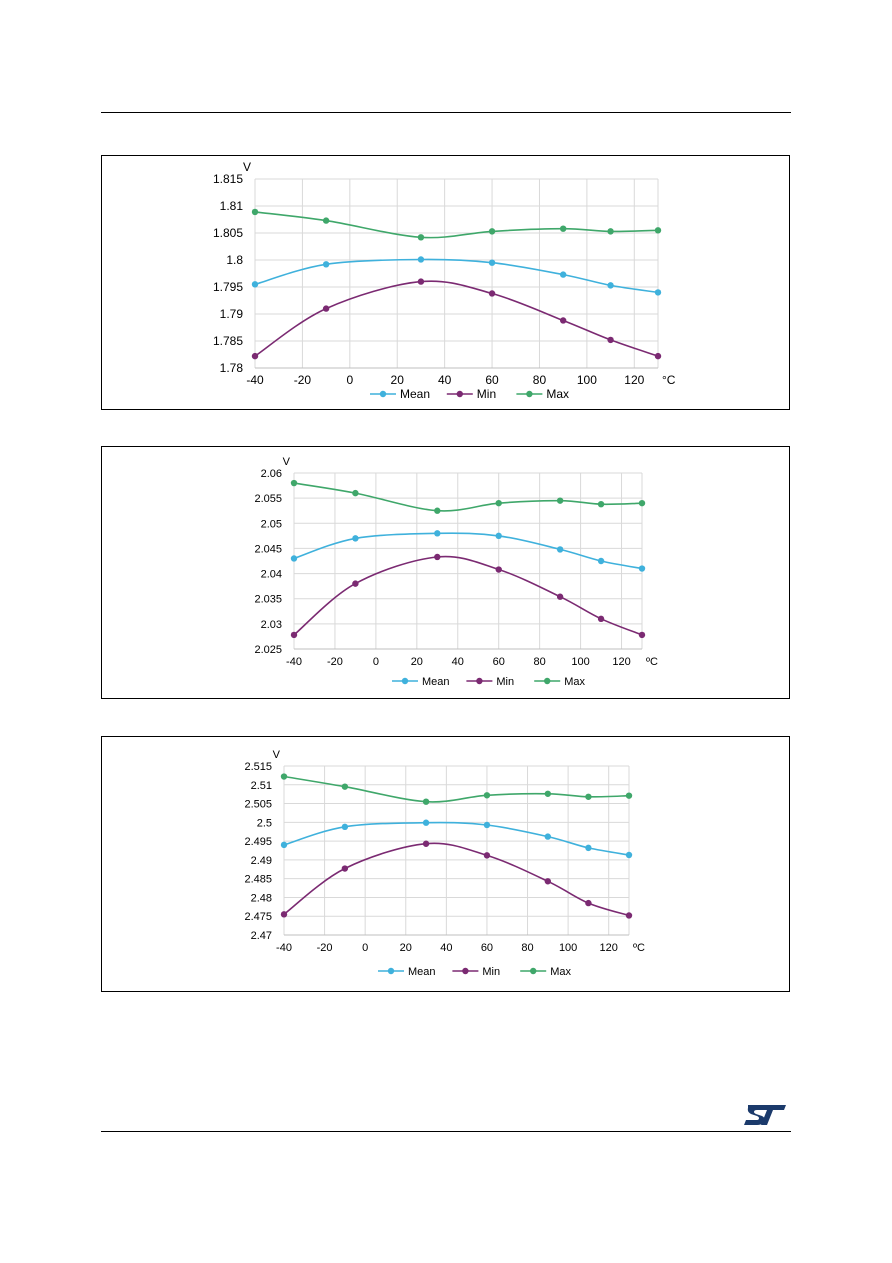 This screenshot has height=1263, width=892. What do you see at coordinates (228, 233) in the screenshot?
I see `y-tick-label: 1.805` at bounding box center [228, 233].